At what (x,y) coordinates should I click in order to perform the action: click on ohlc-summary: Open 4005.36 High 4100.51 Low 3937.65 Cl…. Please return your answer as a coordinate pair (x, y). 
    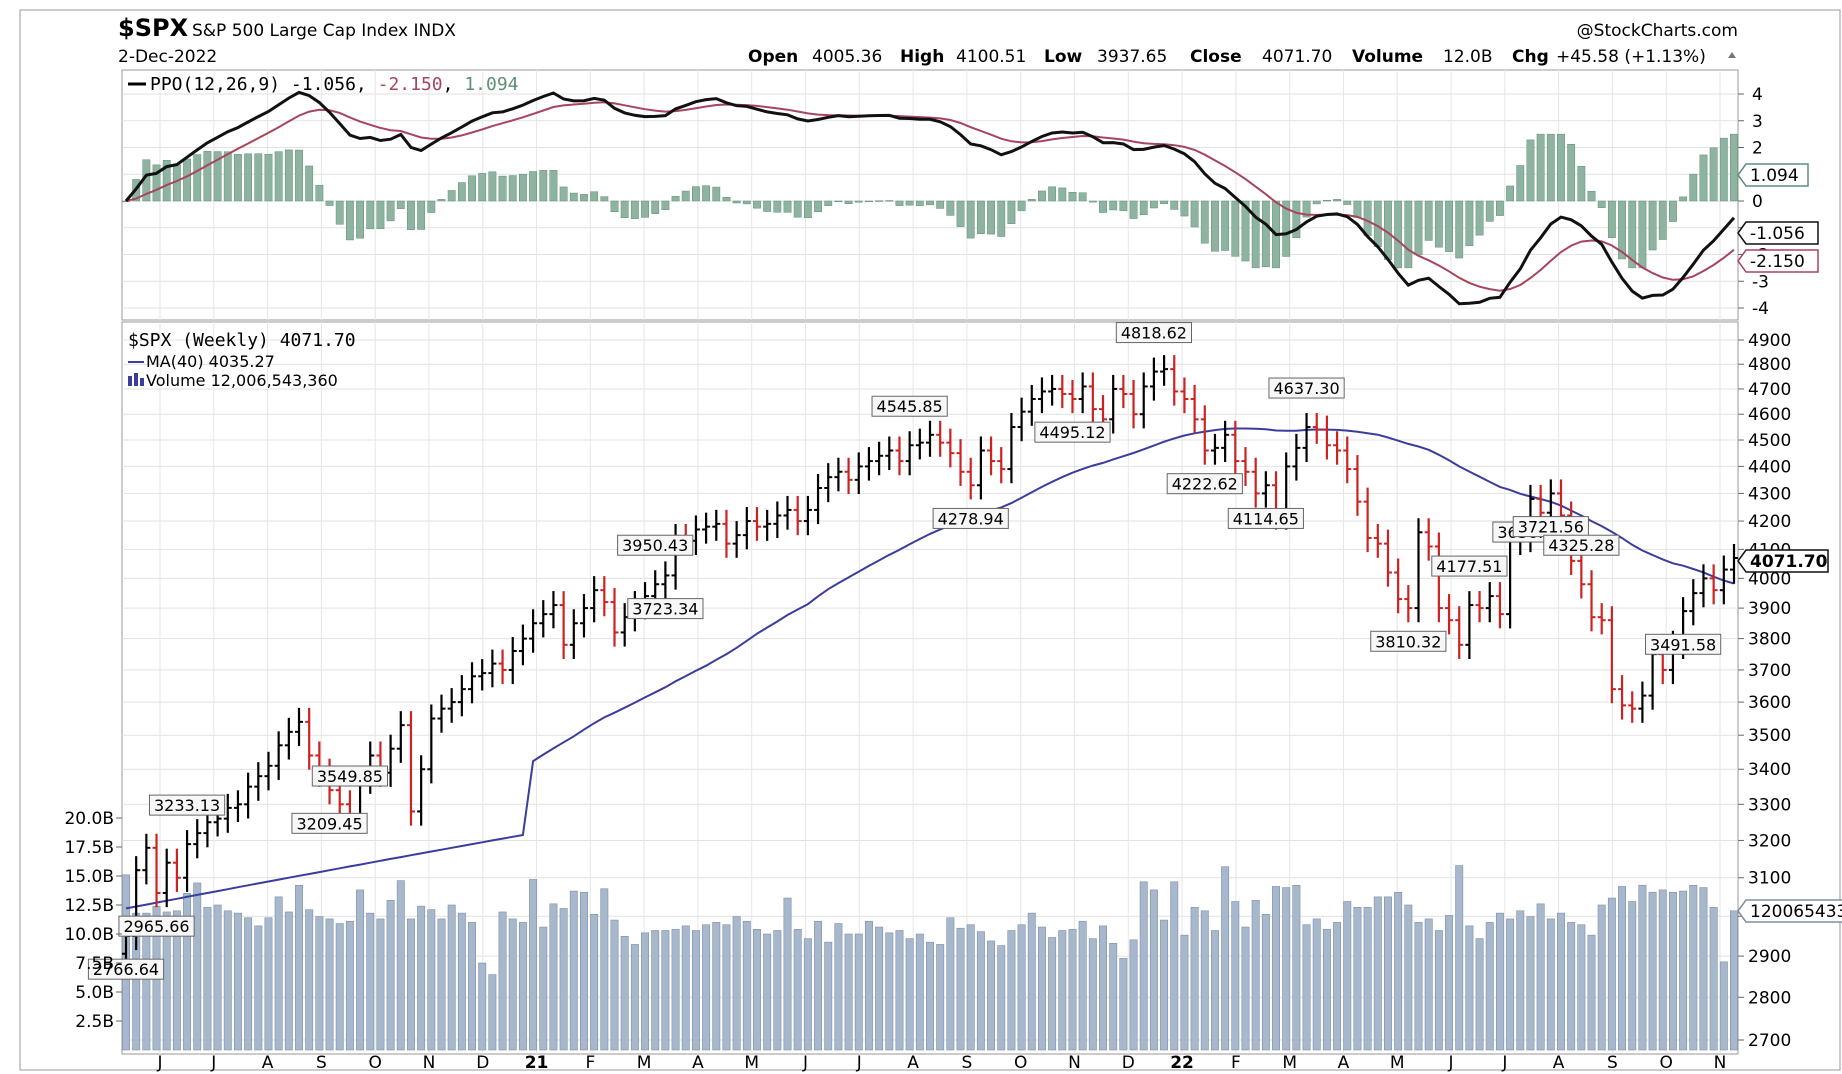
    Looking at the image, I should click on (1242, 57).